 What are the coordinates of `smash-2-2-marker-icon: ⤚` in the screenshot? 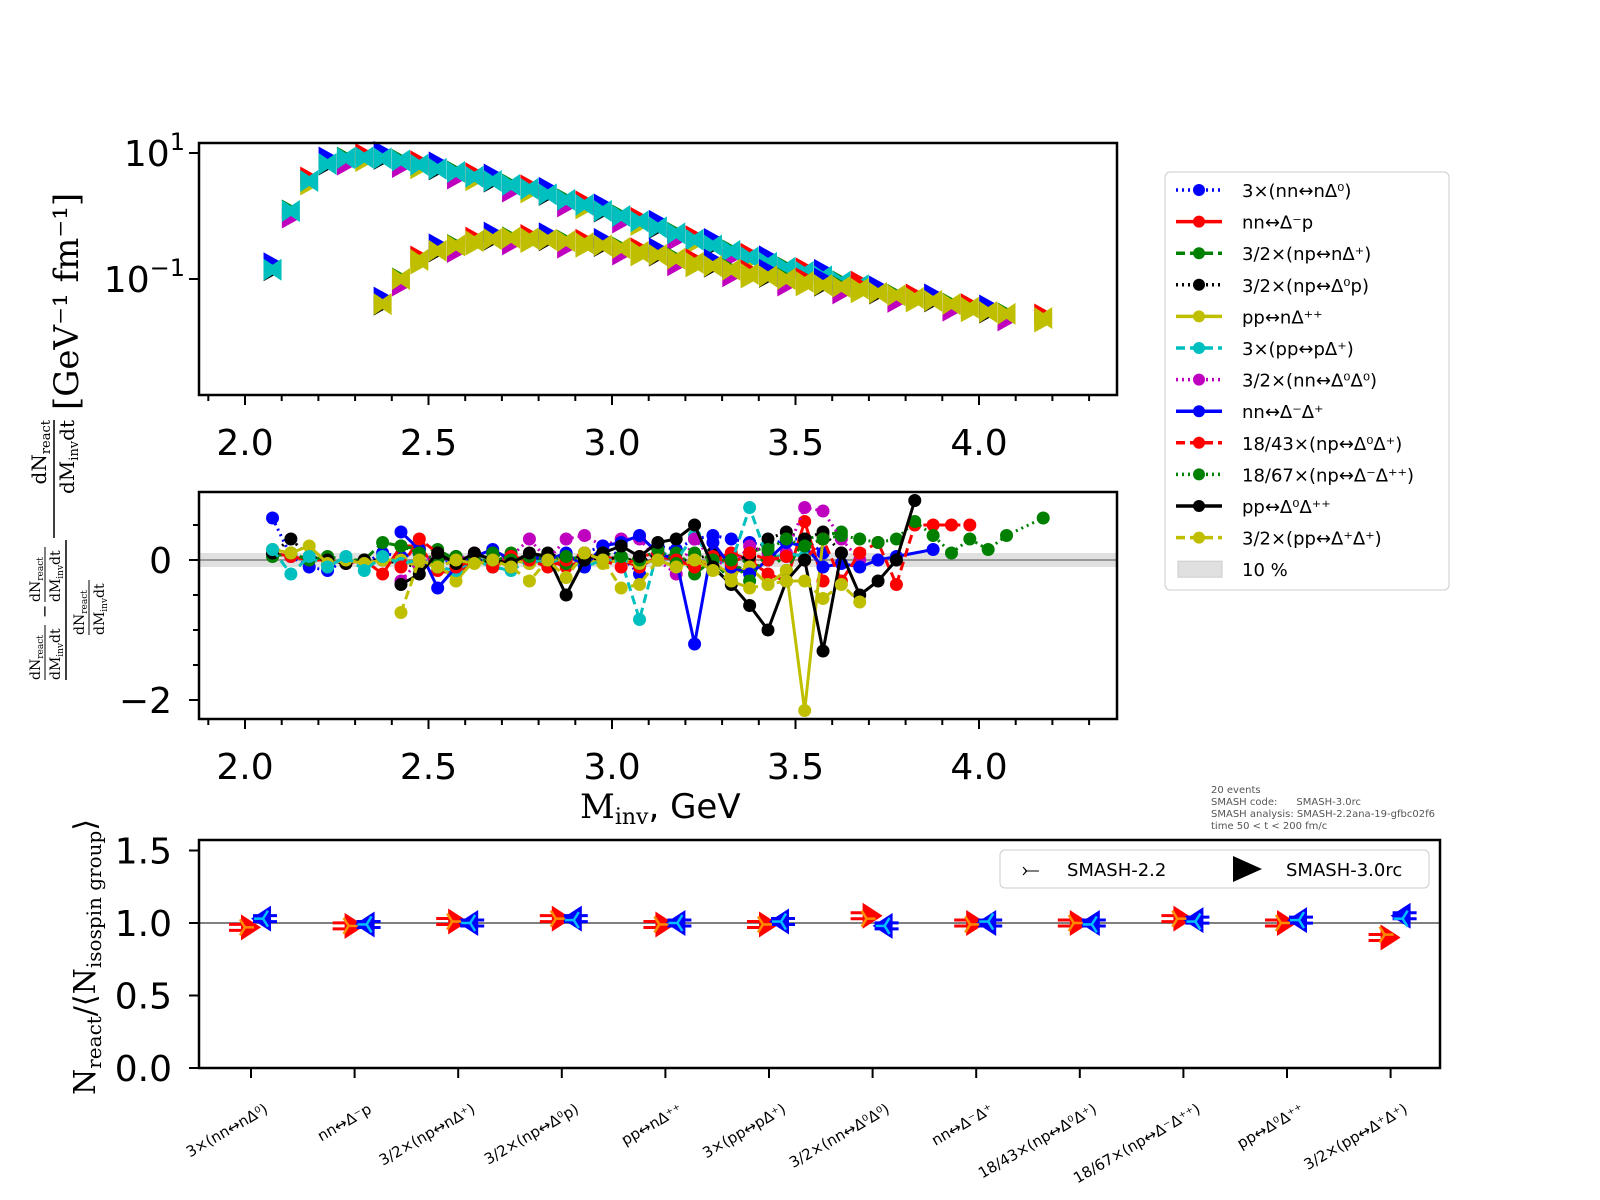 It's located at (1031, 870).